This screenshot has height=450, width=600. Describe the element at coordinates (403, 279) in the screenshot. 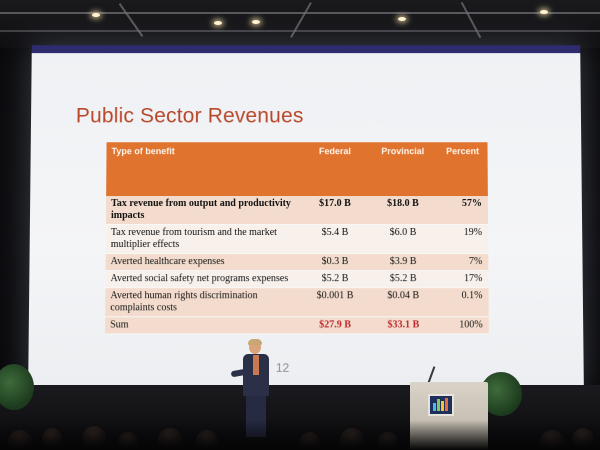

I see `row-provincial: $5.2 B` at that location.